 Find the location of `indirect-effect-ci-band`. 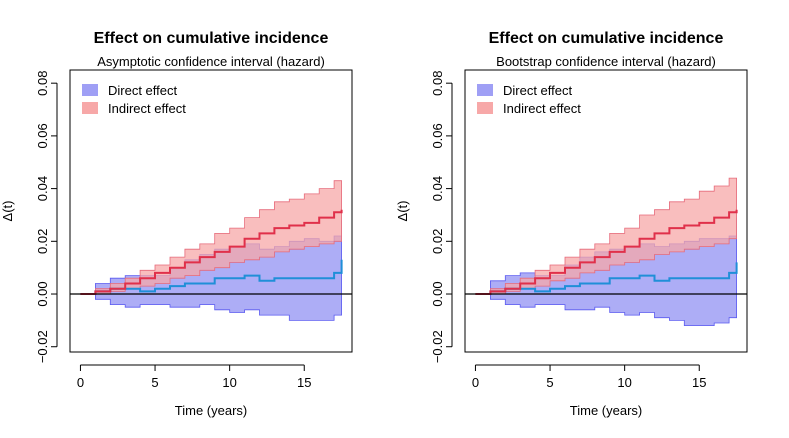

indirect-effect-ci-band is located at coordinates (606, 236).